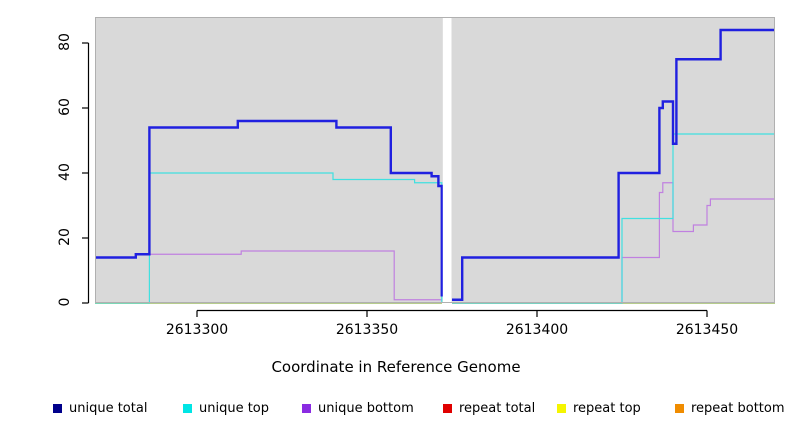  What do you see at coordinates (366, 408) in the screenshot?
I see `legend-label: unique bottom` at bounding box center [366, 408].